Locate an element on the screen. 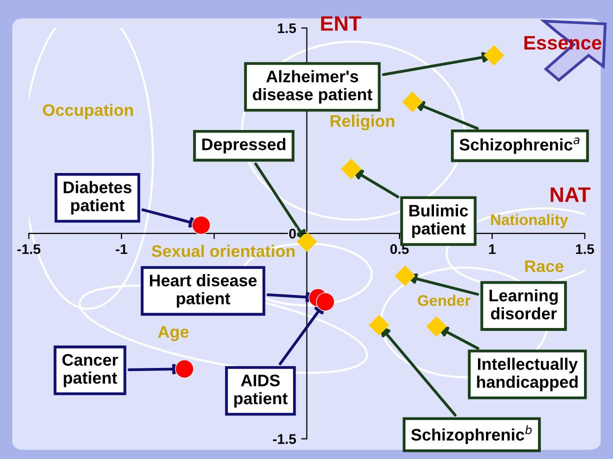  x-tick-label: 1 is located at coordinates (492, 249).